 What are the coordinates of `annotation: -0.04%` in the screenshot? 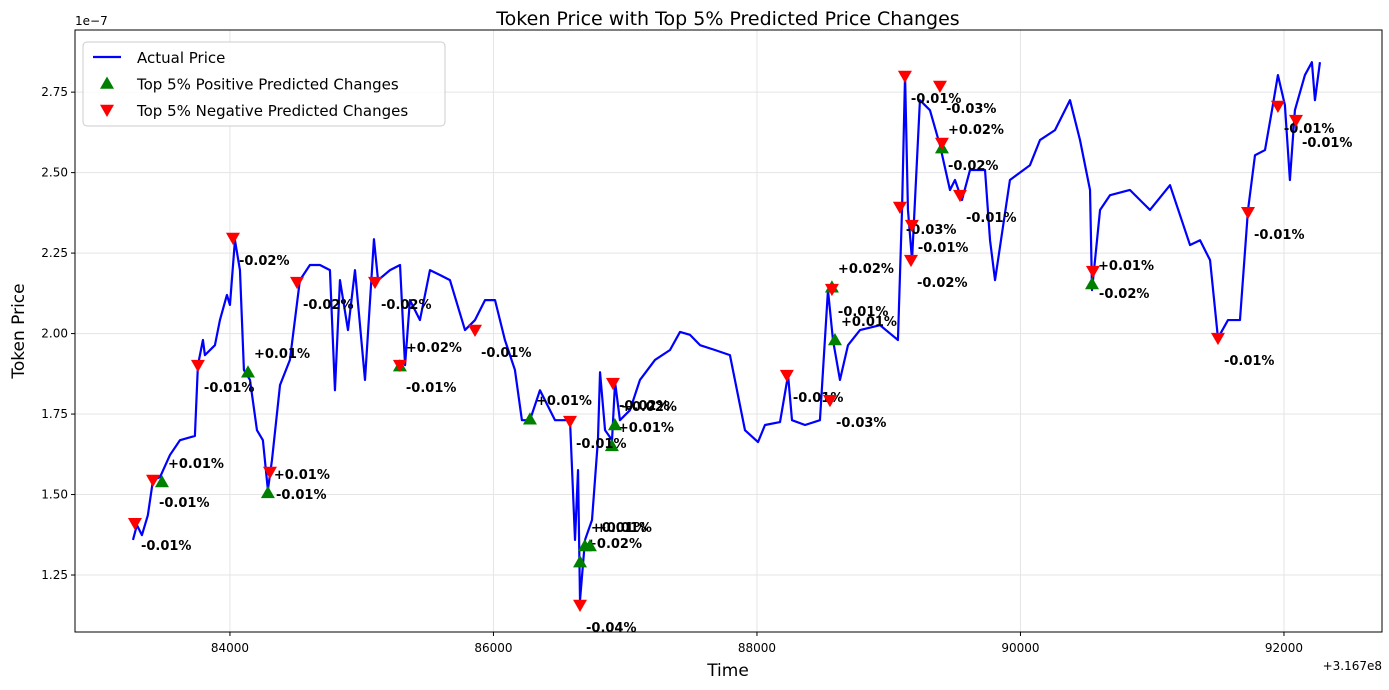 It's located at (611, 628).